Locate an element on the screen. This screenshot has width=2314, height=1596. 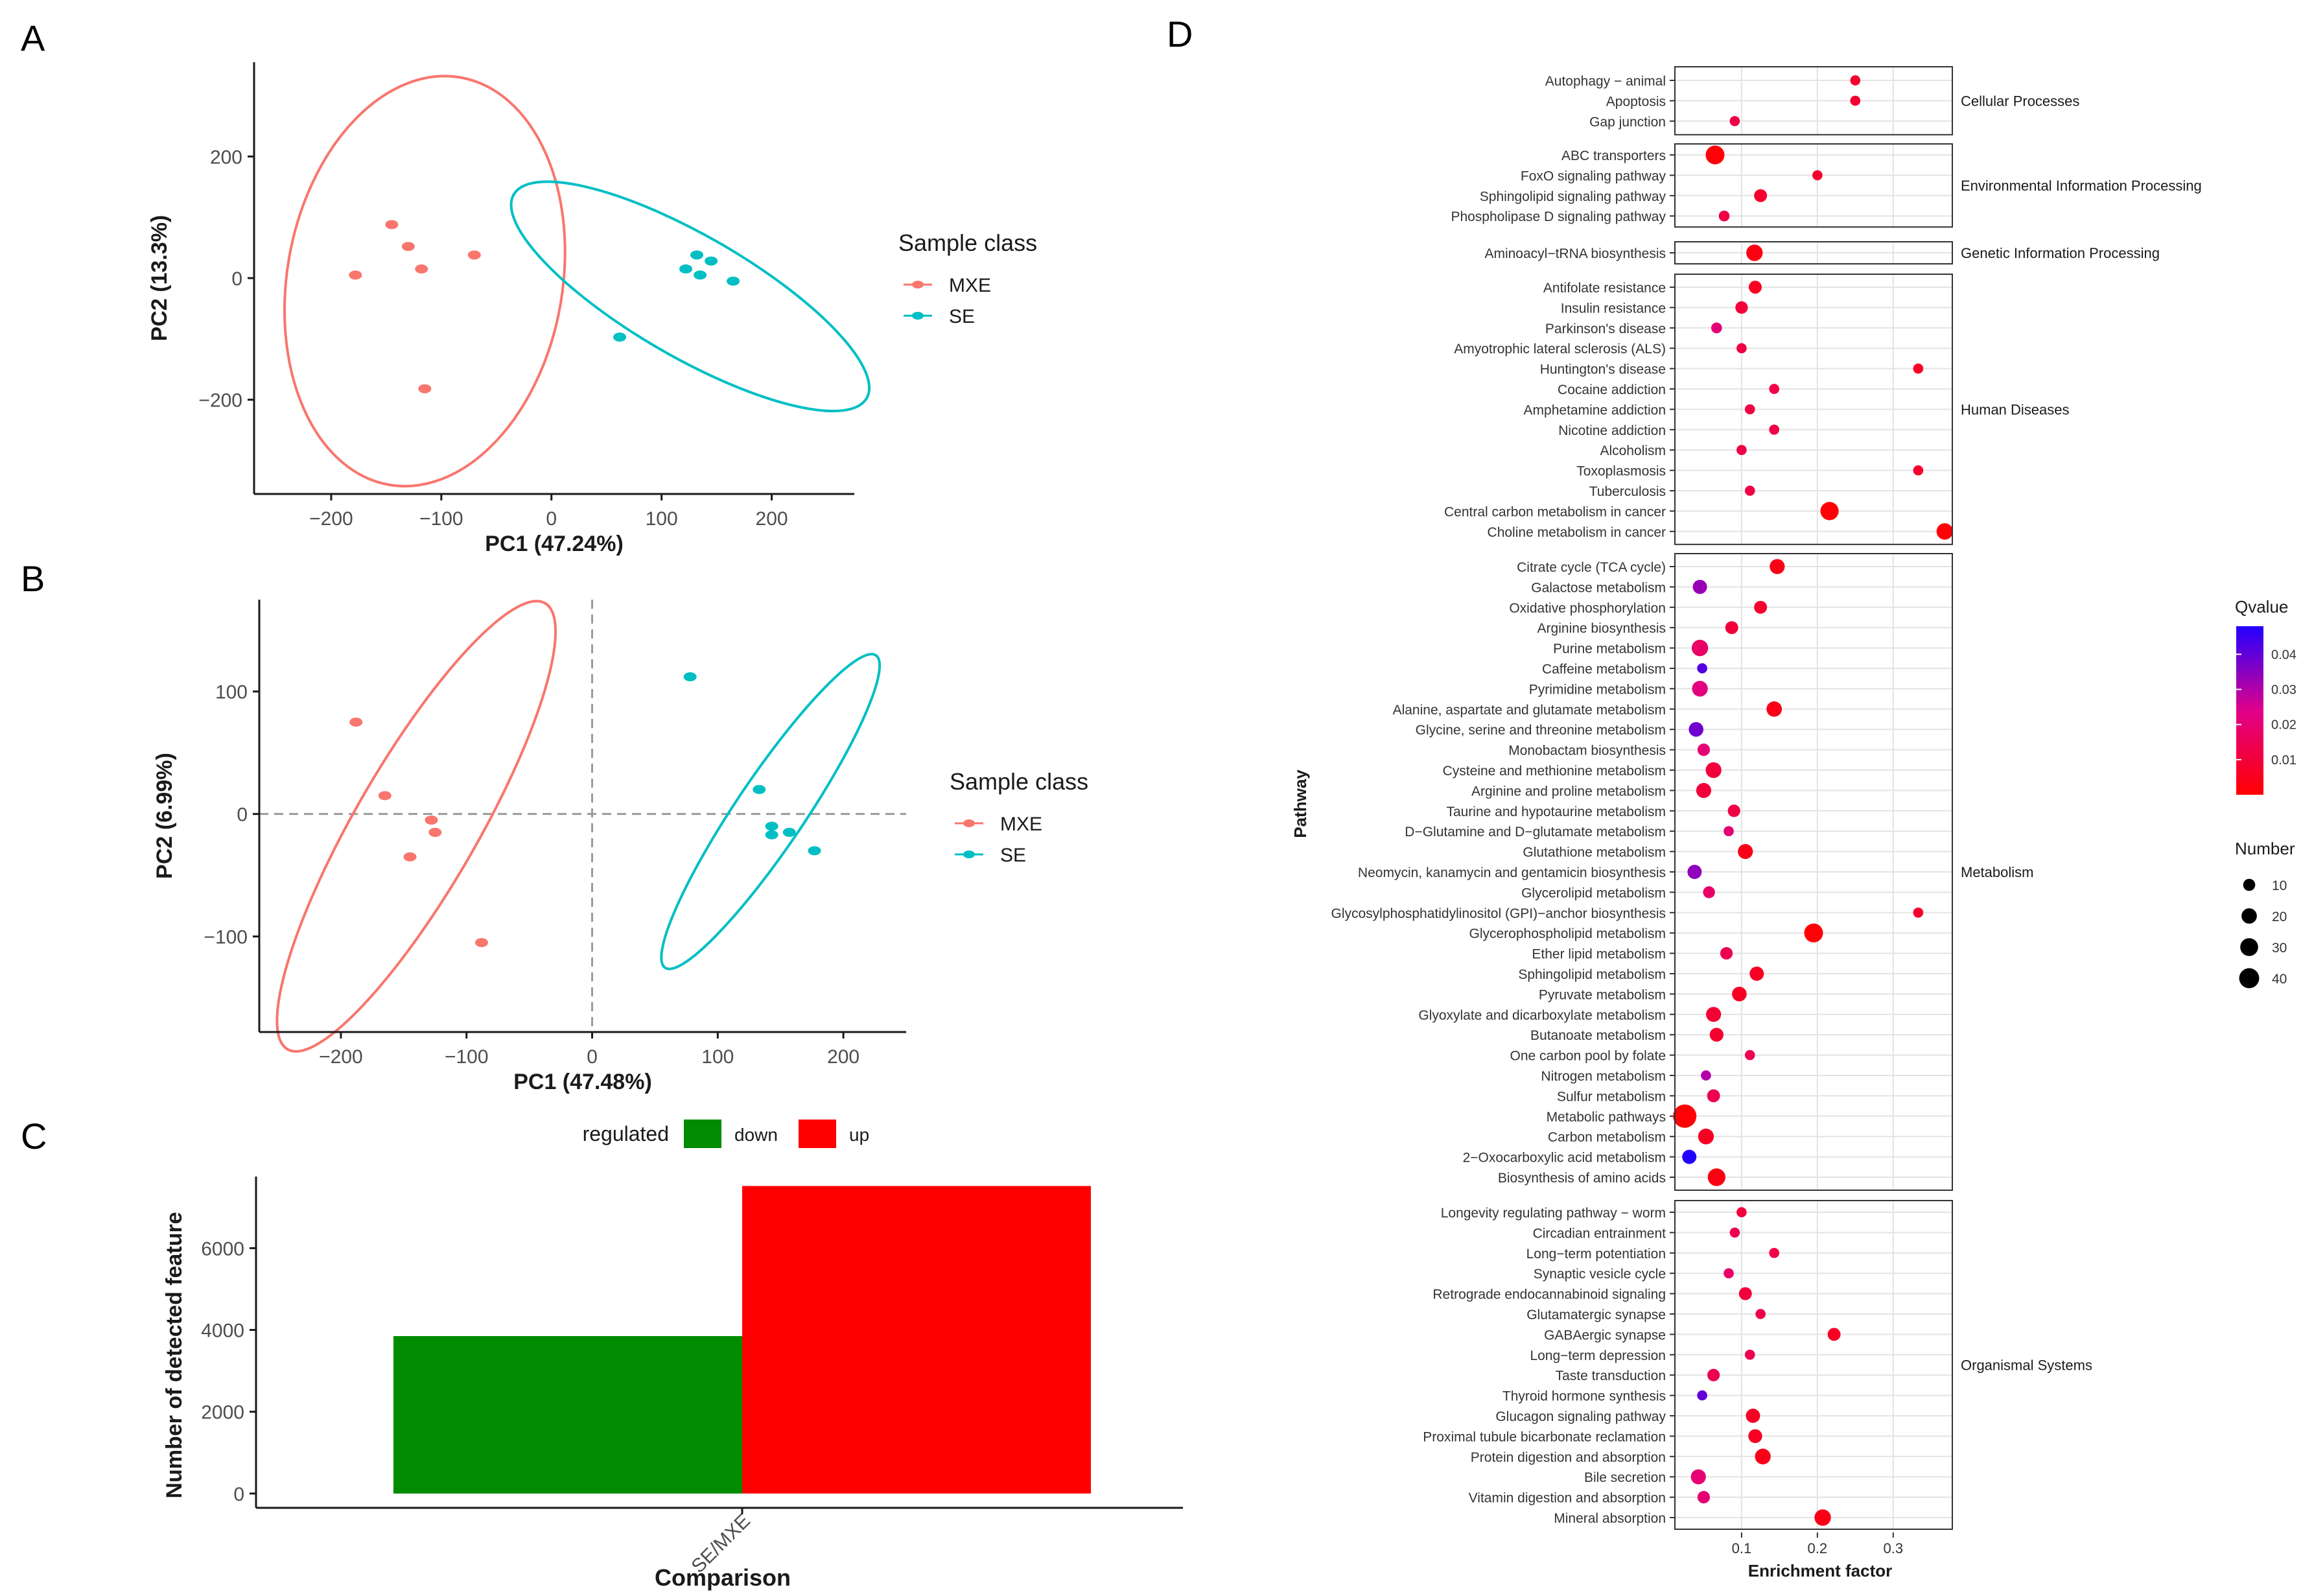
x-tick-label: 0.1 is located at coordinates (1742, 1548).